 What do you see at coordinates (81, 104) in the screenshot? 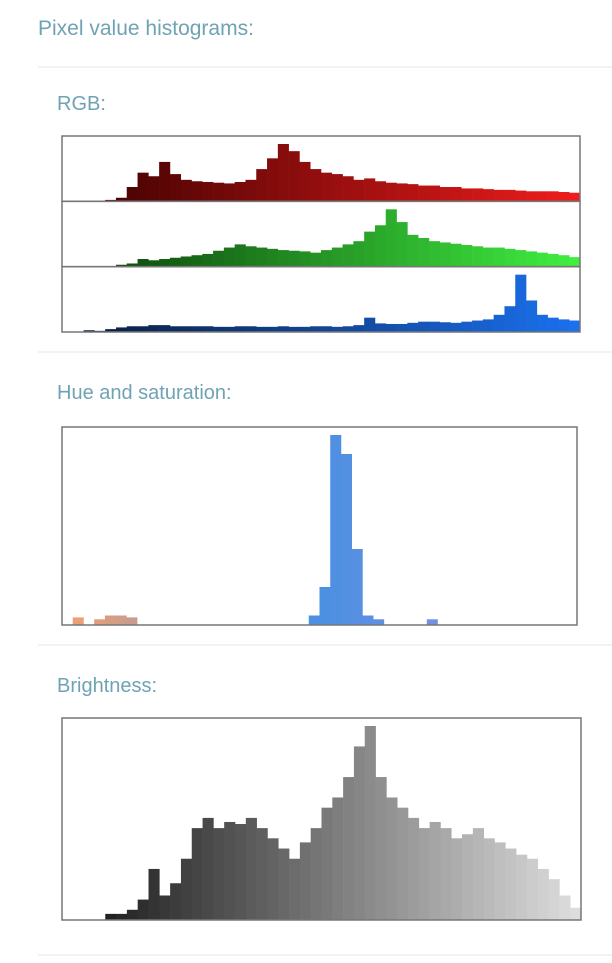
I see `section-title: RGB:` at bounding box center [81, 104].